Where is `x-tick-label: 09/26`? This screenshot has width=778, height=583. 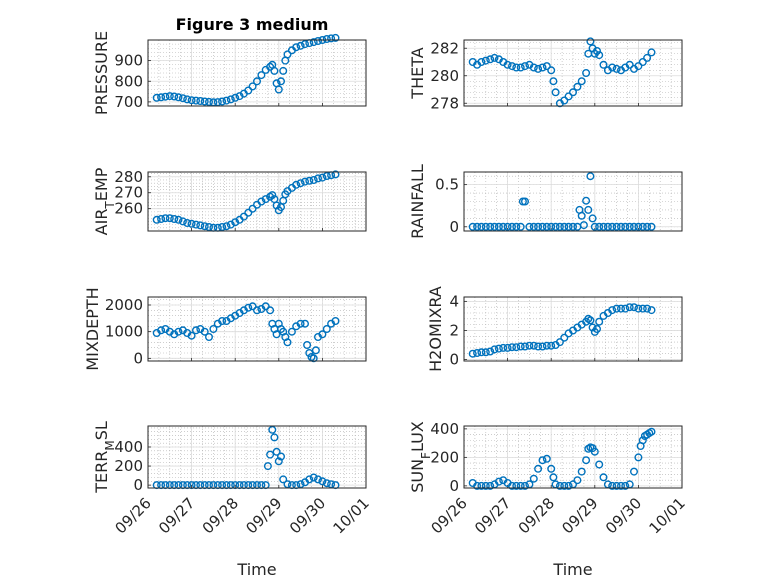
x-tick-label: 09/26 is located at coordinates (449, 515).